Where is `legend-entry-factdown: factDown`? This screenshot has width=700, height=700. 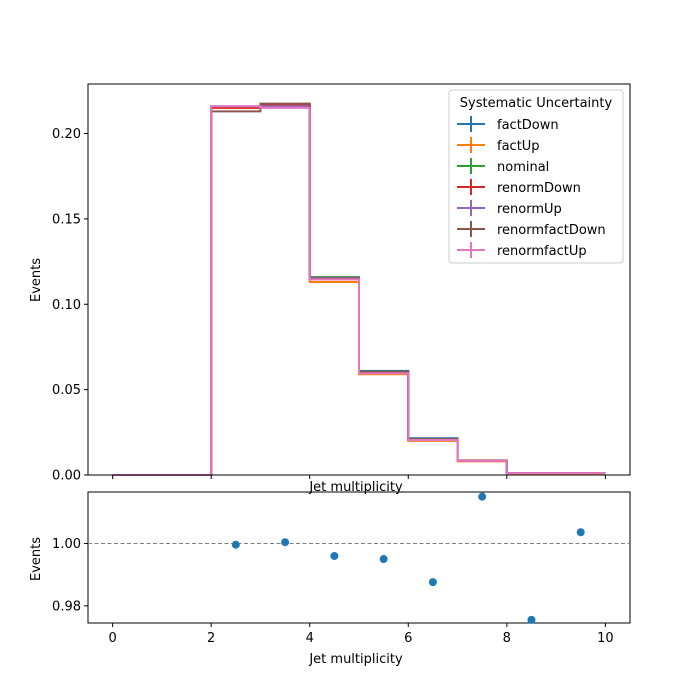 legend-entry-factdown: factDown is located at coordinates (508, 124).